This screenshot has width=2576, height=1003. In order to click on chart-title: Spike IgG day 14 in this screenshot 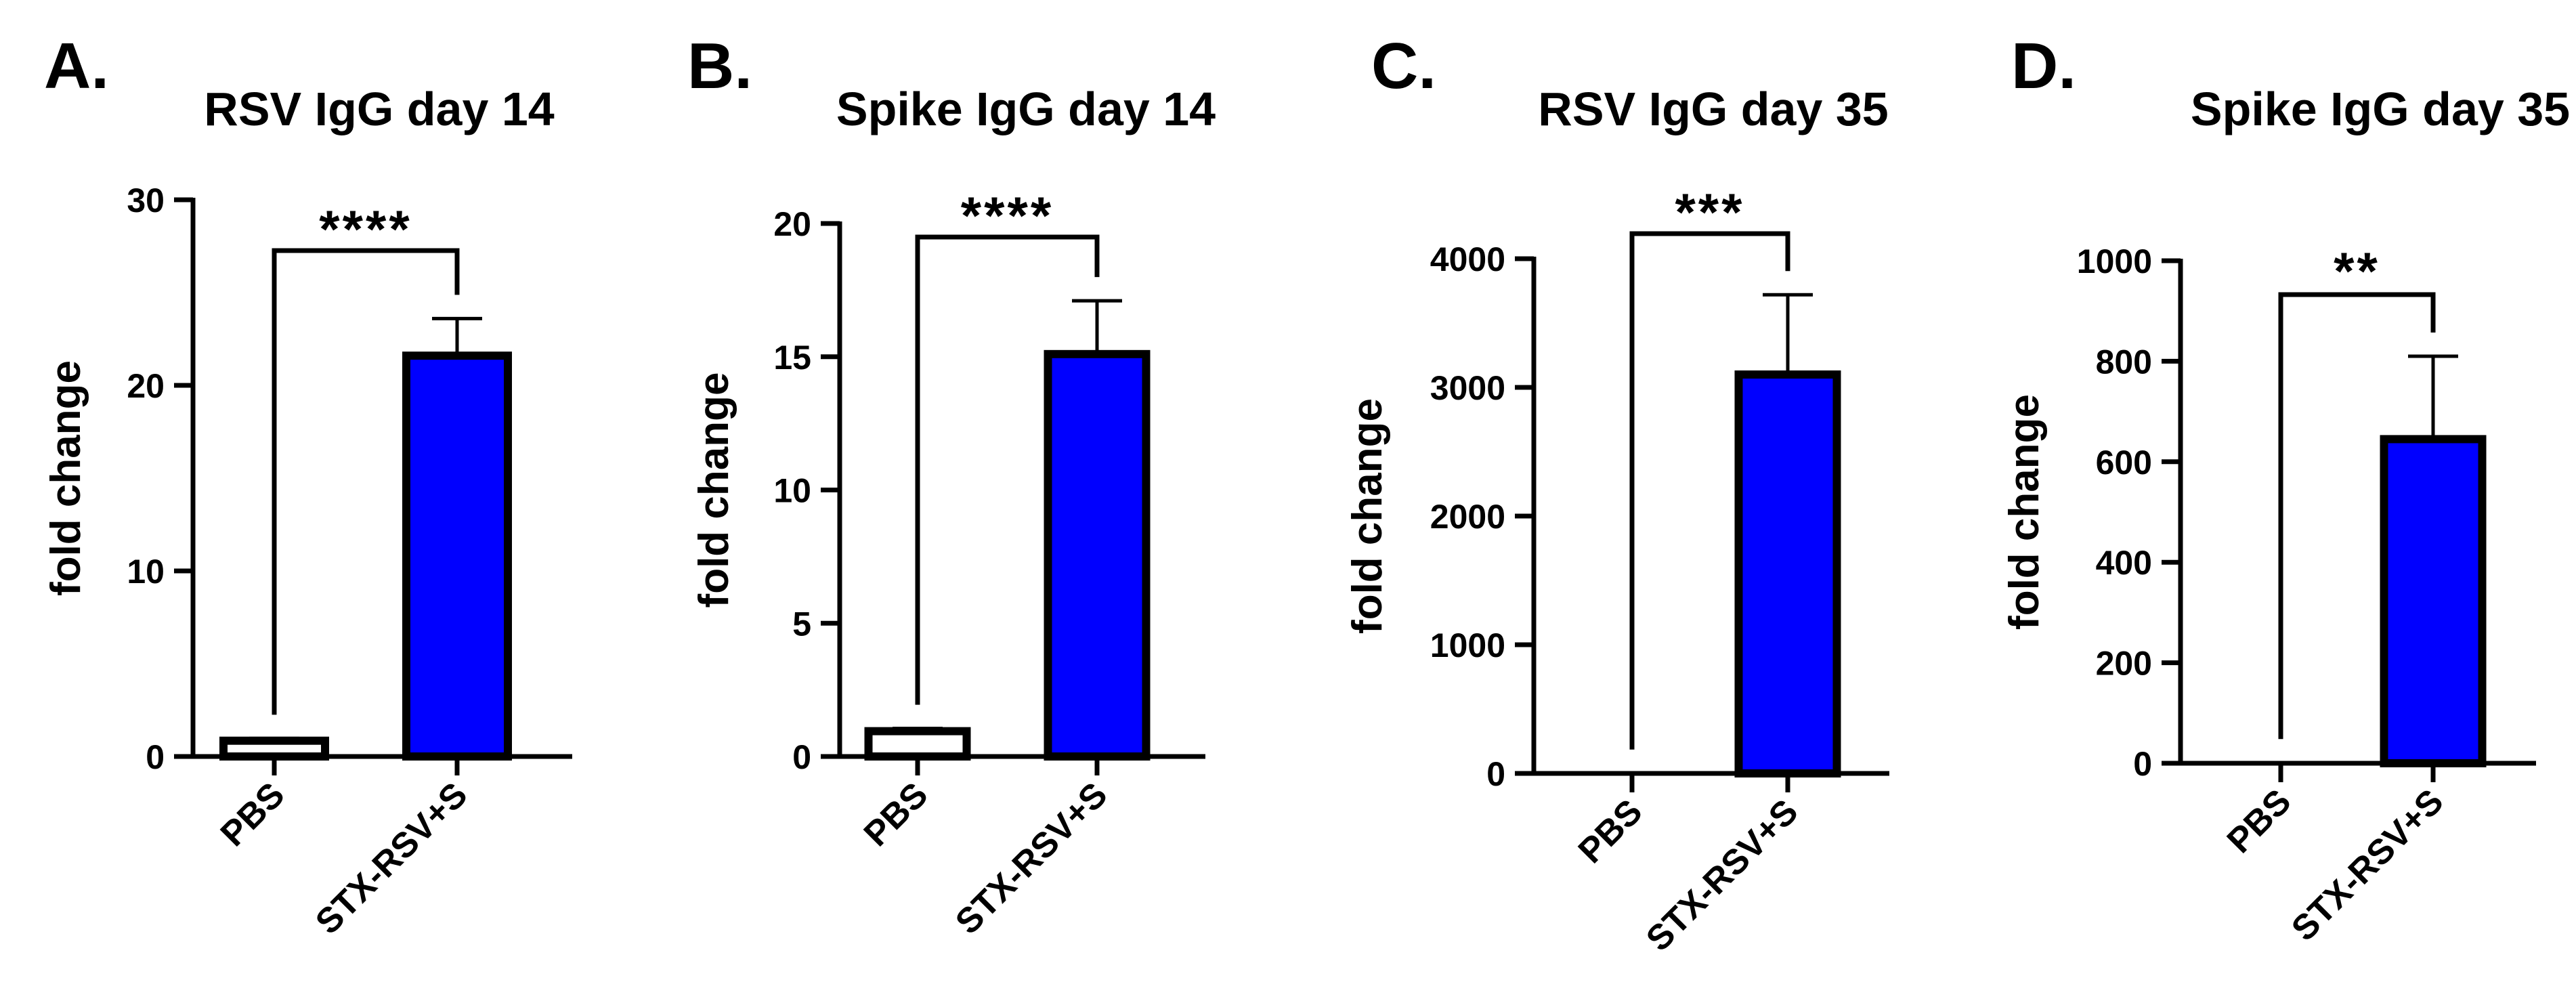, I will do `click(1026, 109)`.